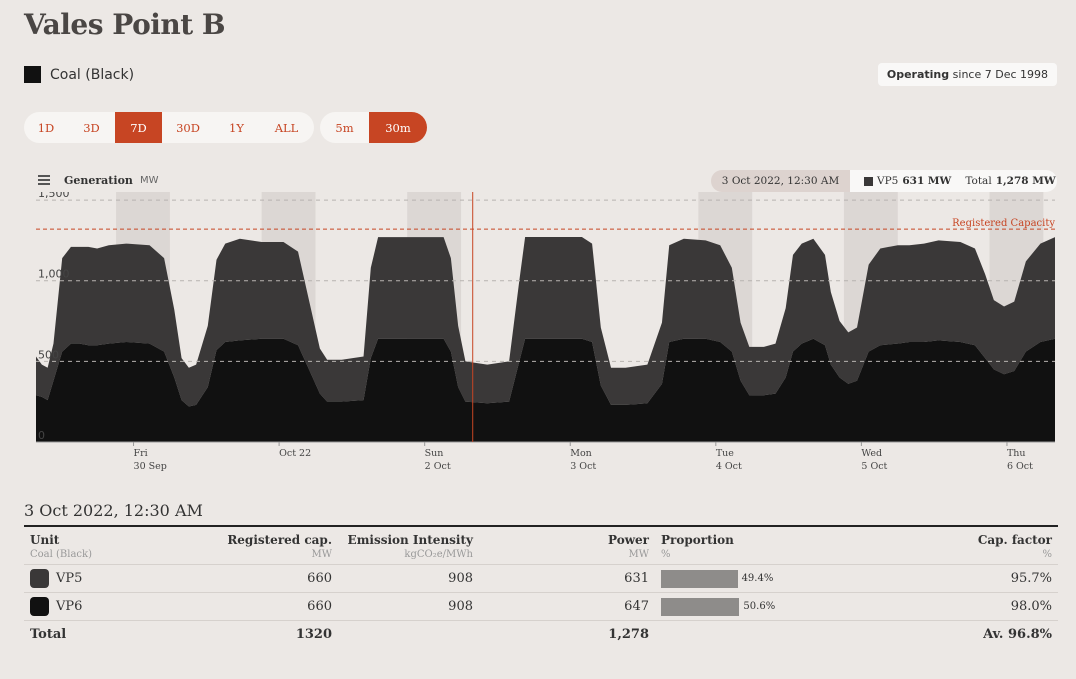 The height and width of the screenshot is (679, 1076). Describe the element at coordinates (871, 453) in the screenshot. I see `x-tick-label: Wed` at that location.